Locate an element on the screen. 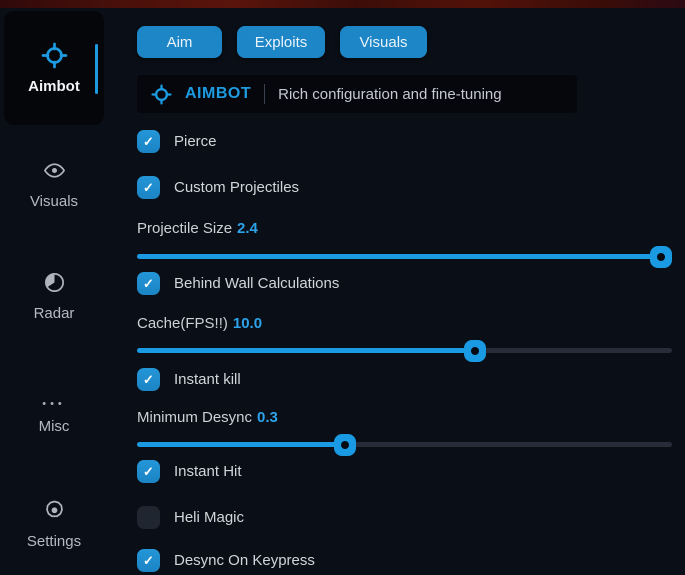 This screenshot has height=575, width=685. desync-keypress-checkbox: ✓ is located at coordinates (148, 560).